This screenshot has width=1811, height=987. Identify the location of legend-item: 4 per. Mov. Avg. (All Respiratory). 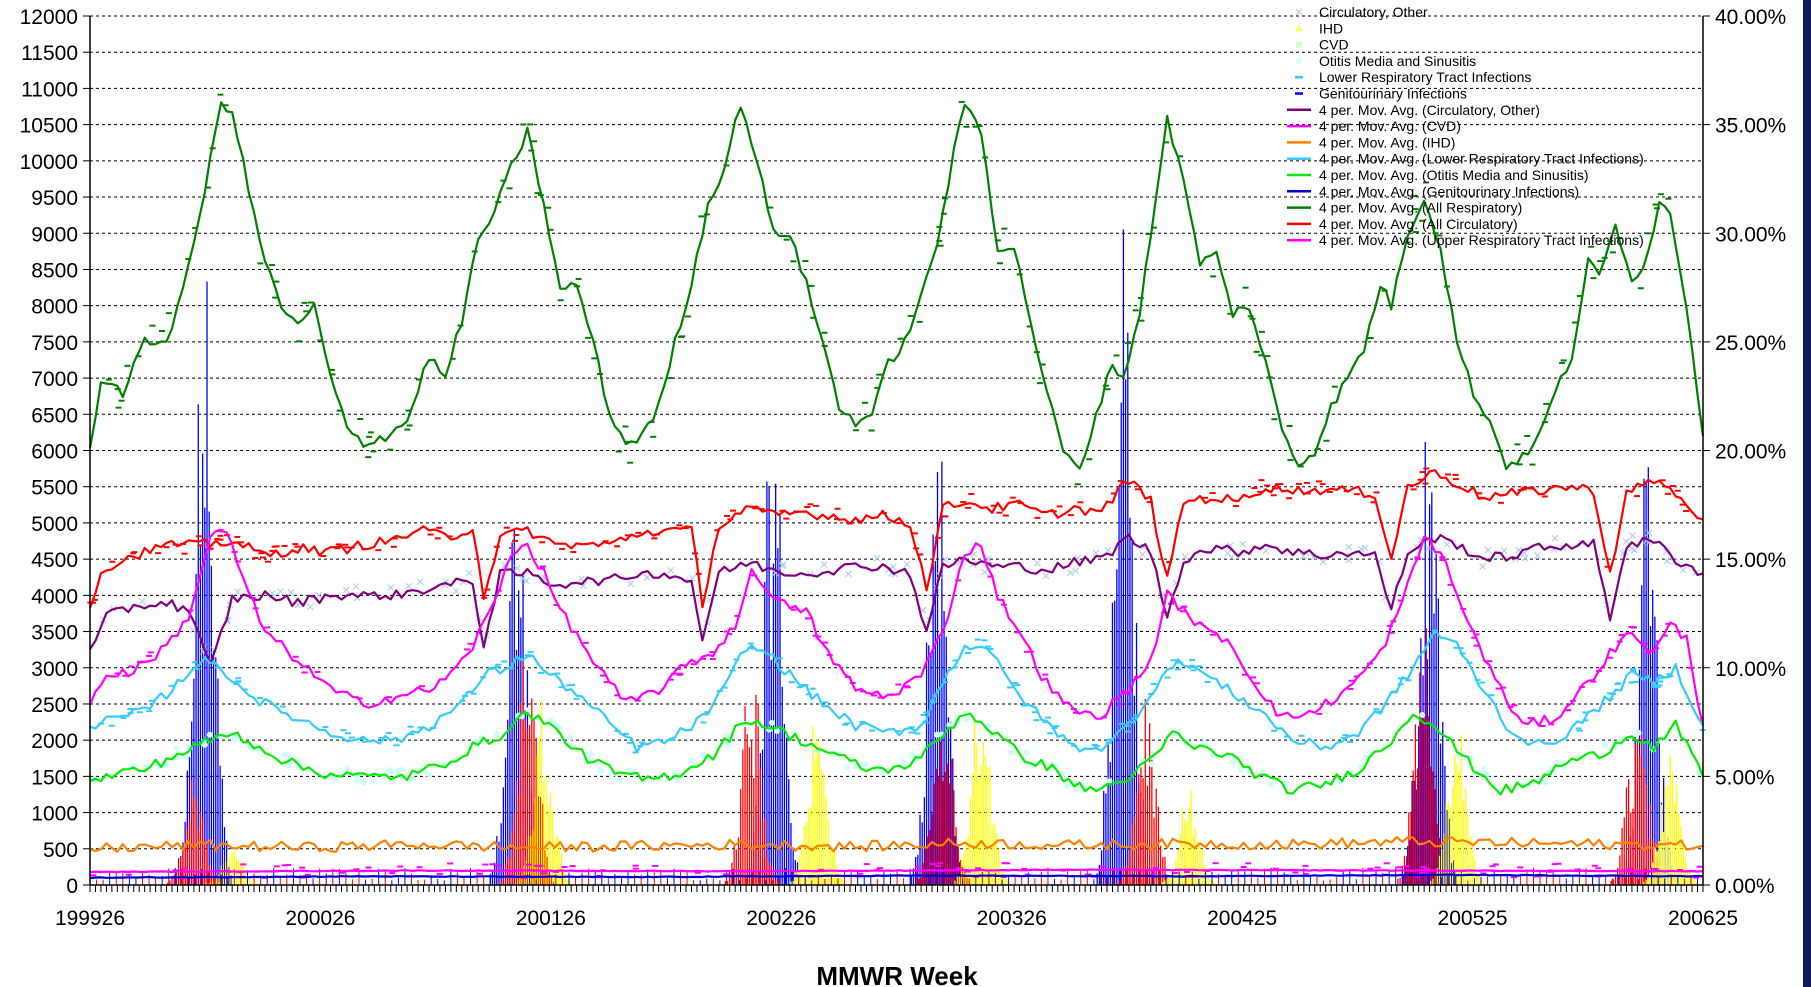
(1404, 208).